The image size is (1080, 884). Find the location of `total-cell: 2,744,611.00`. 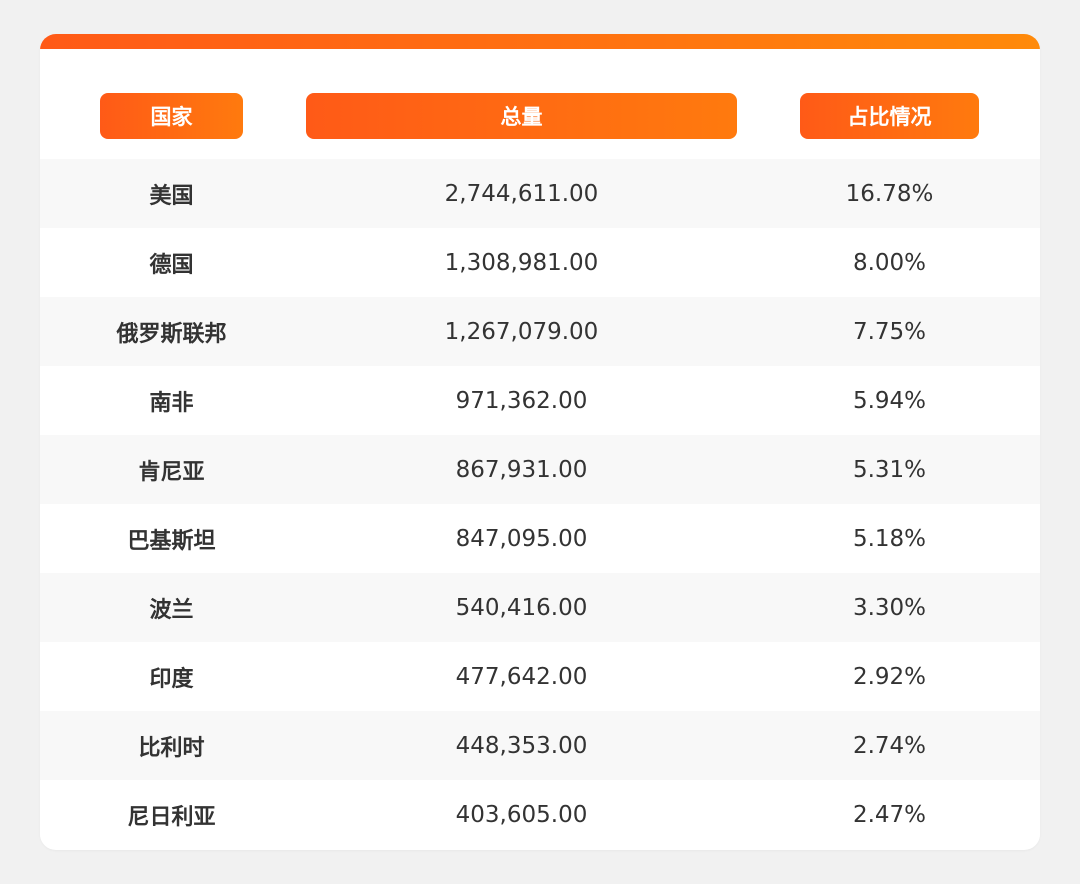

total-cell: 2,744,611.00 is located at coordinates (521, 193).